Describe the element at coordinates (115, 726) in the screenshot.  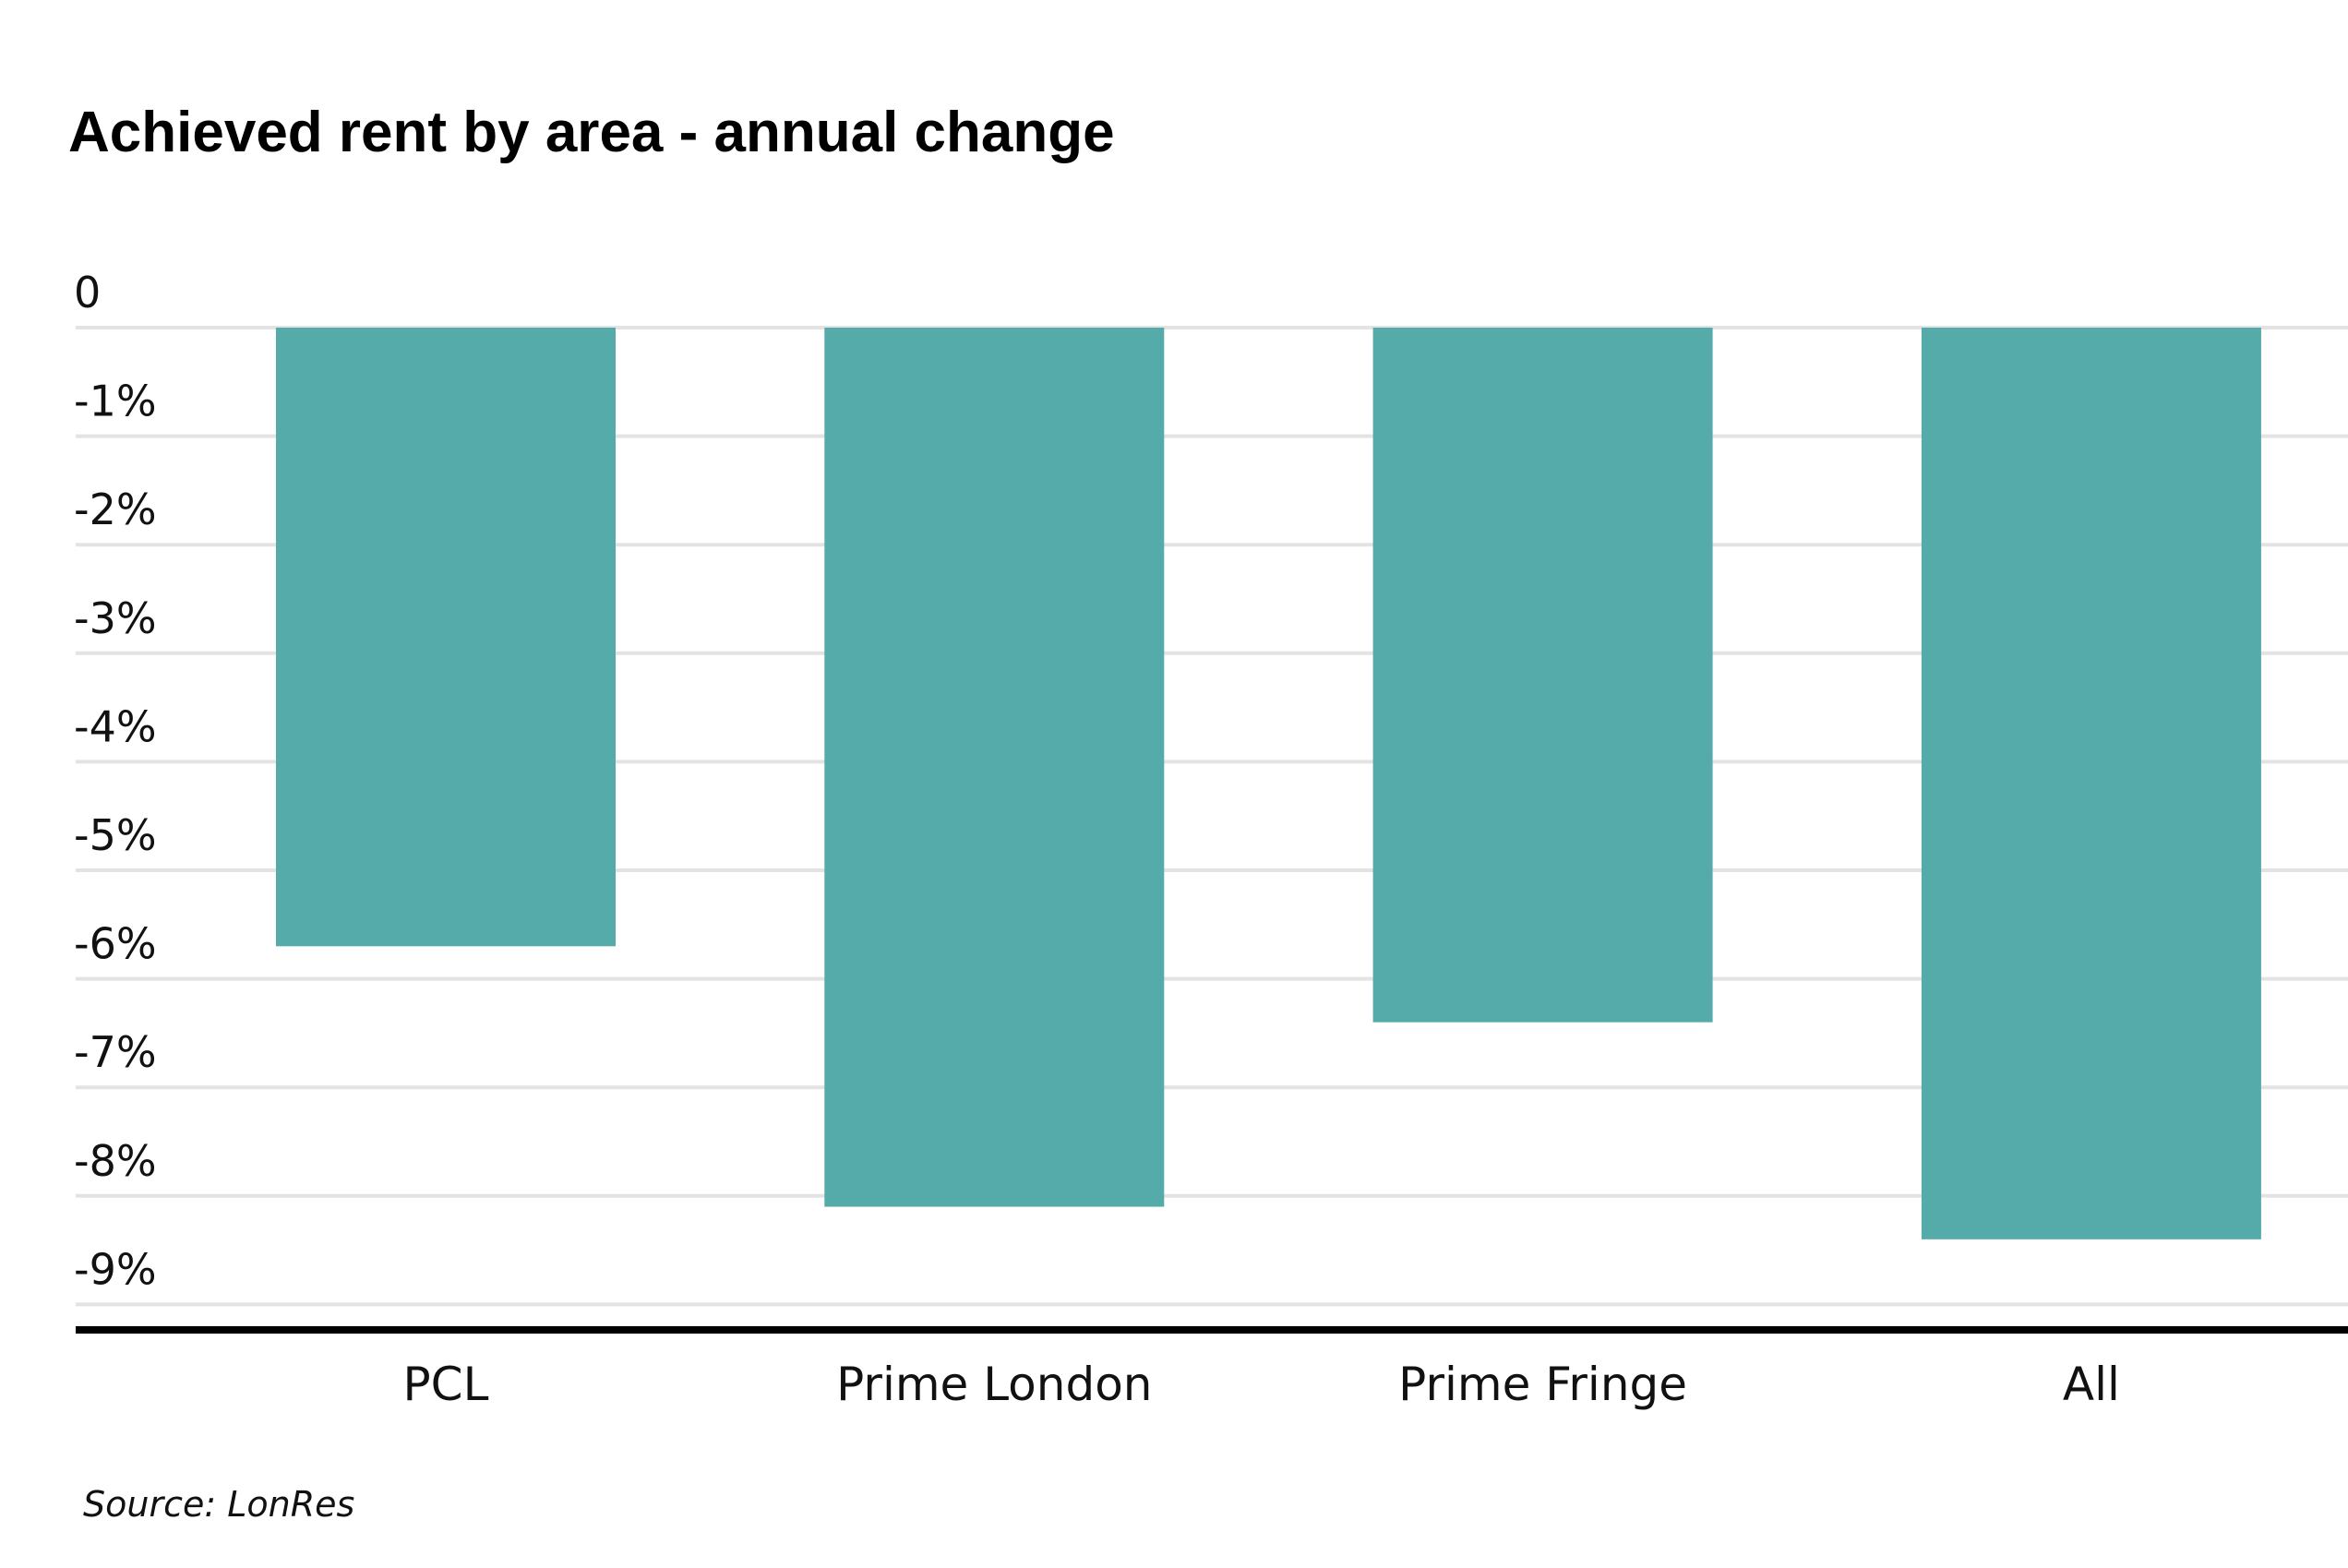
I see `y-tick-label: -4%` at that location.